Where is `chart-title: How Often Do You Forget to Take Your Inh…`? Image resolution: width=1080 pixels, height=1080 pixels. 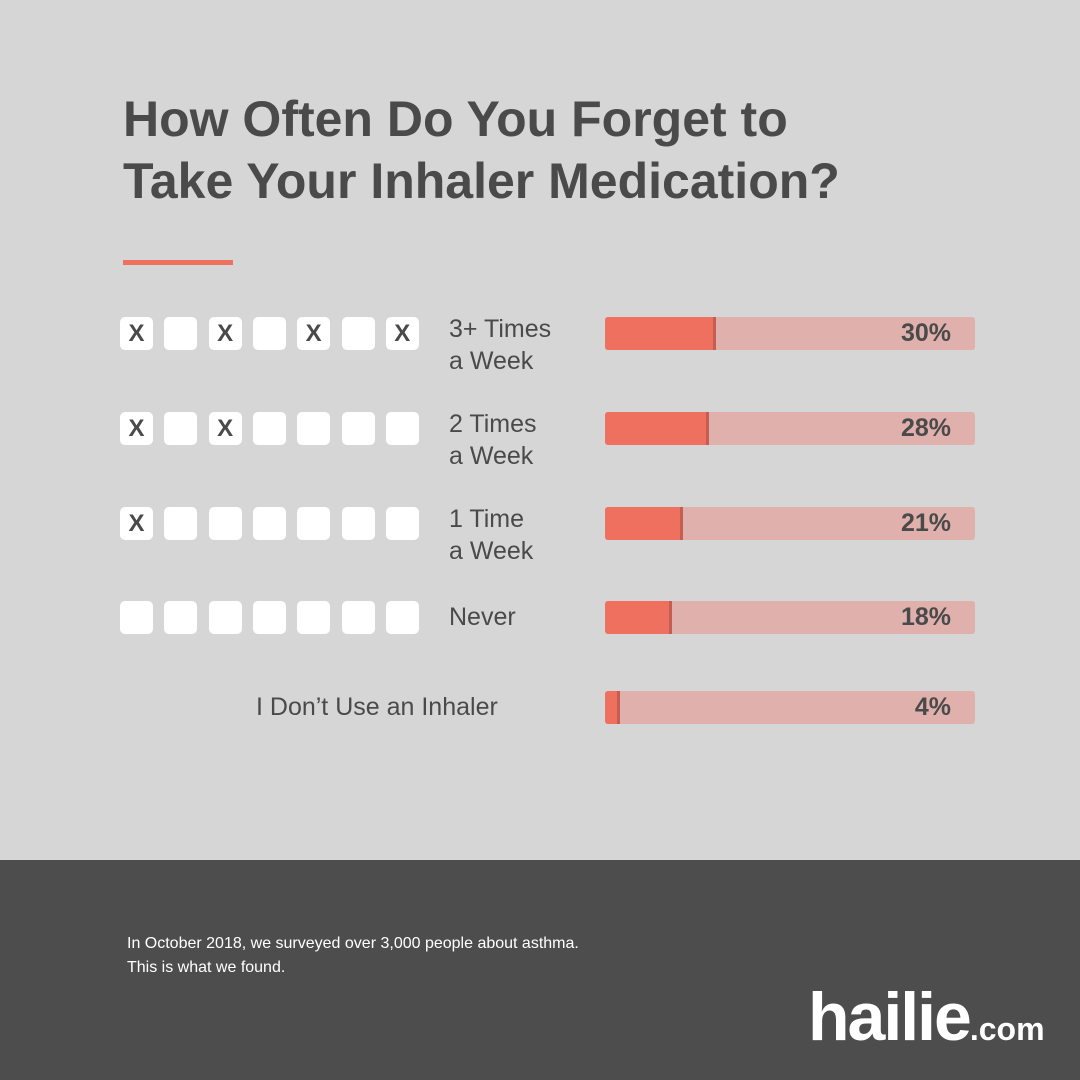 chart-title: How Often Do You Forget to Take Your Inh… is located at coordinates (563, 150).